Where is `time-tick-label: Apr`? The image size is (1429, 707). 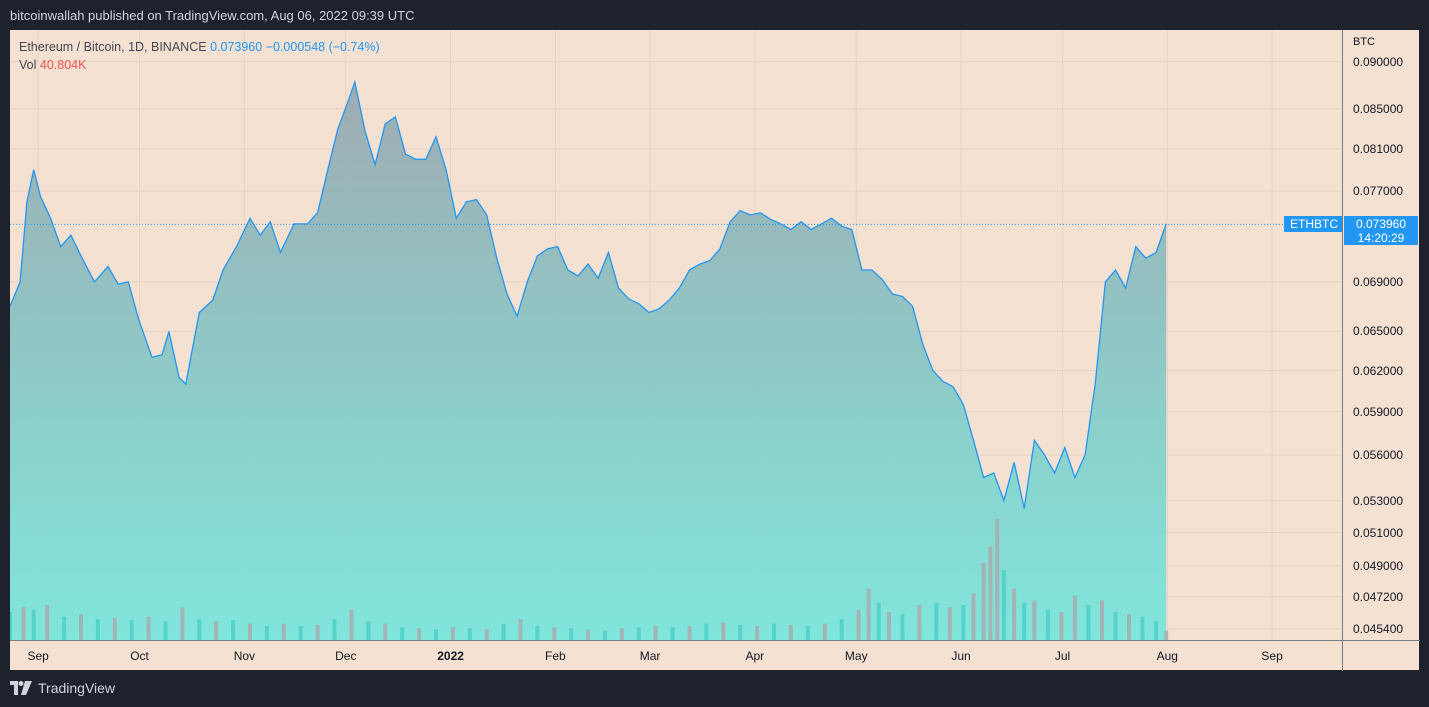 time-tick-label: Apr is located at coordinates (755, 656).